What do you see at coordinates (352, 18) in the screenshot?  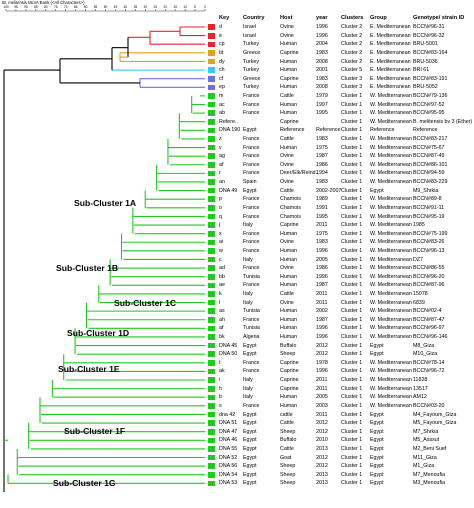 I see `header-clusters: Clusters` at bounding box center [352, 18].